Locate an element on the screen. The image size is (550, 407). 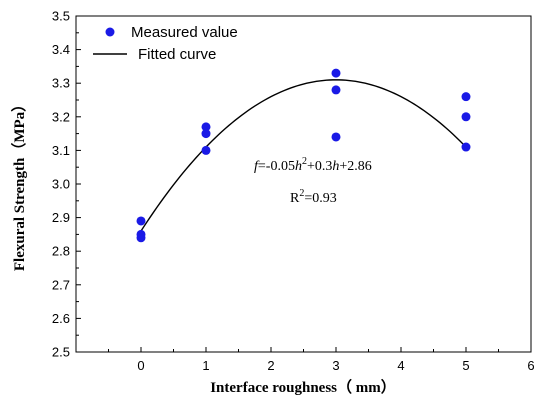
fit-equation: f=-0.05h2+0.3h+2.86 is located at coordinates (313, 165).